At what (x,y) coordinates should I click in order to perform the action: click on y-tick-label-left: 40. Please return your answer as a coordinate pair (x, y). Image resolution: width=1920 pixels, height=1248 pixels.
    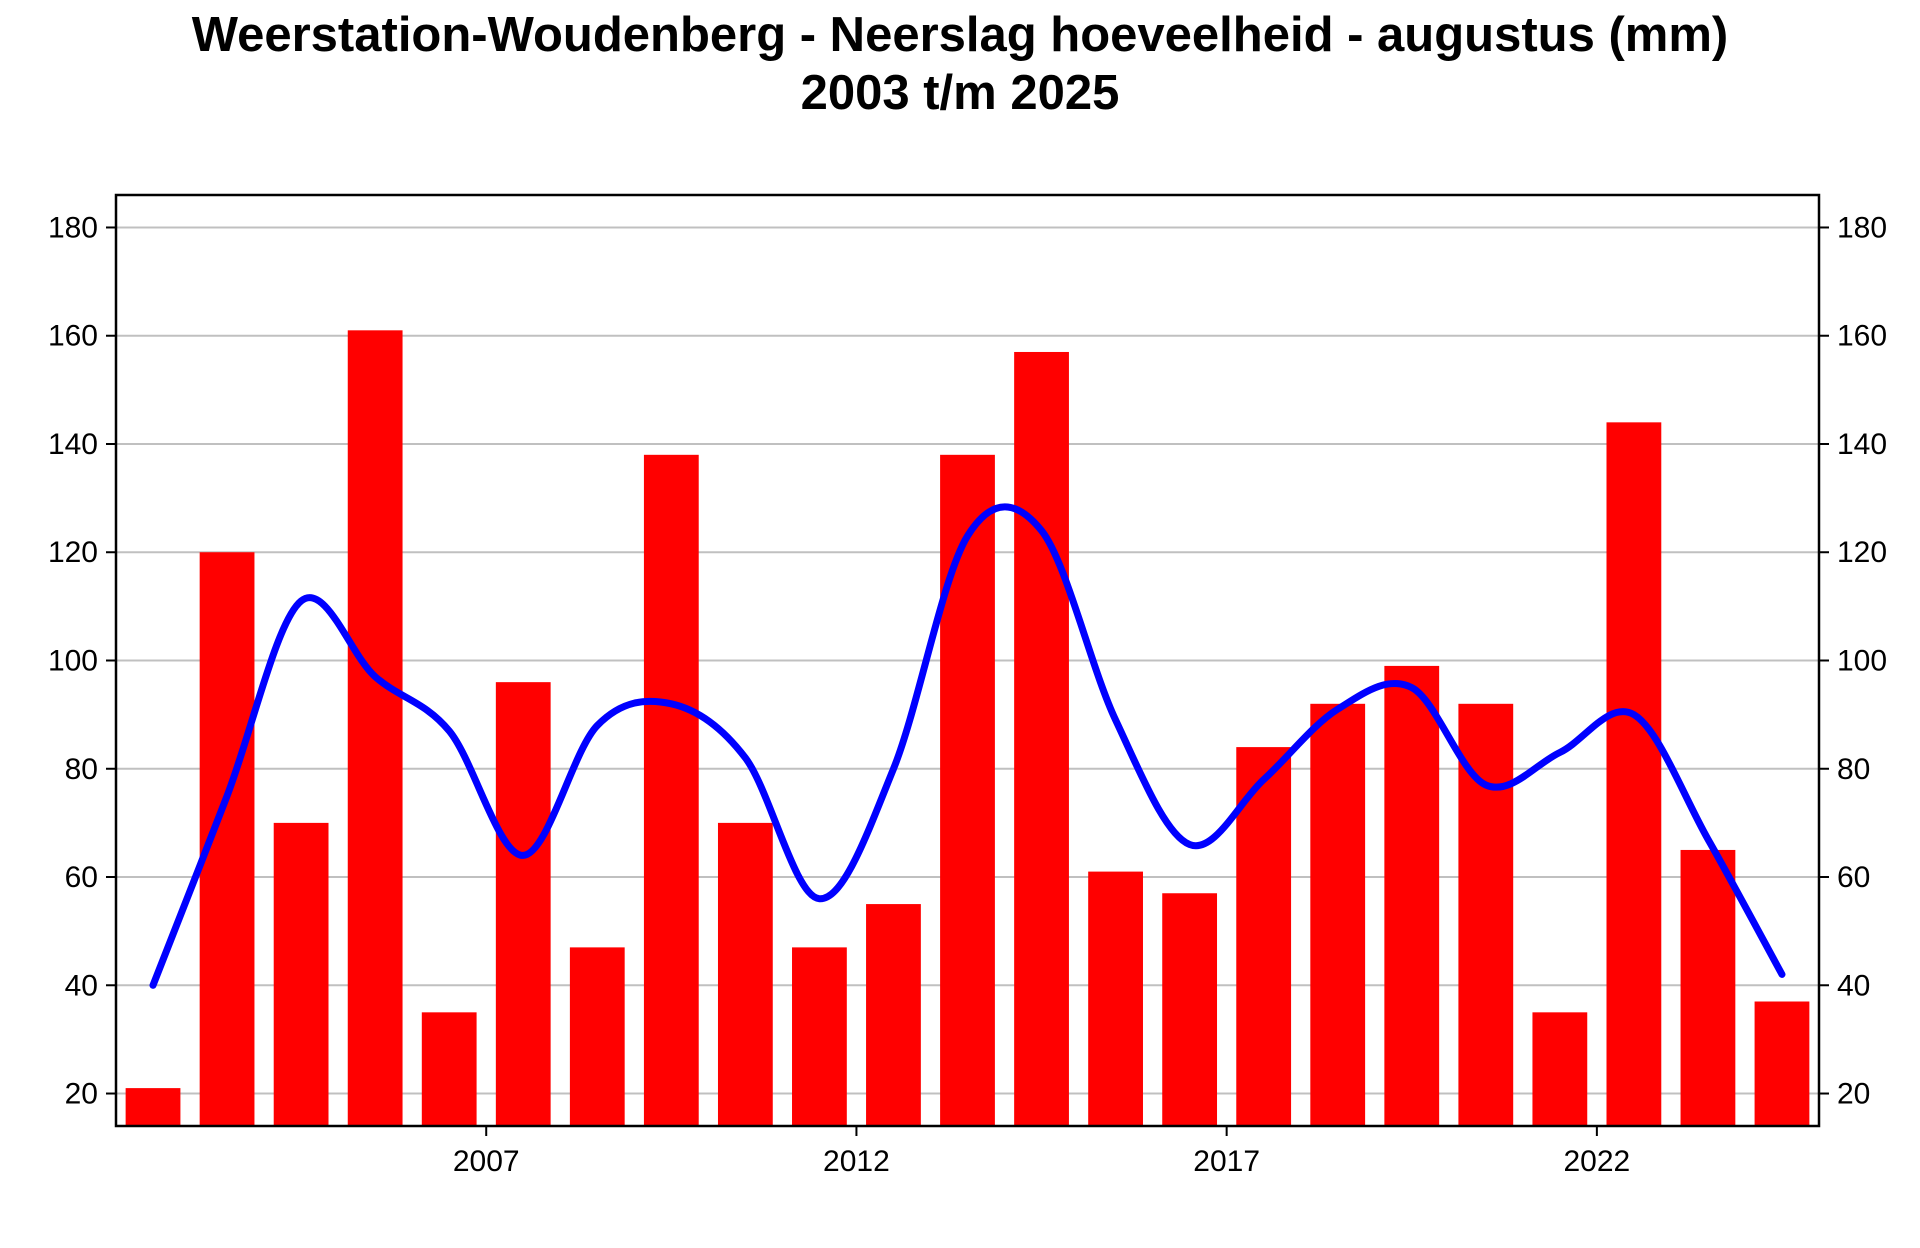
    Looking at the image, I should click on (81, 985).